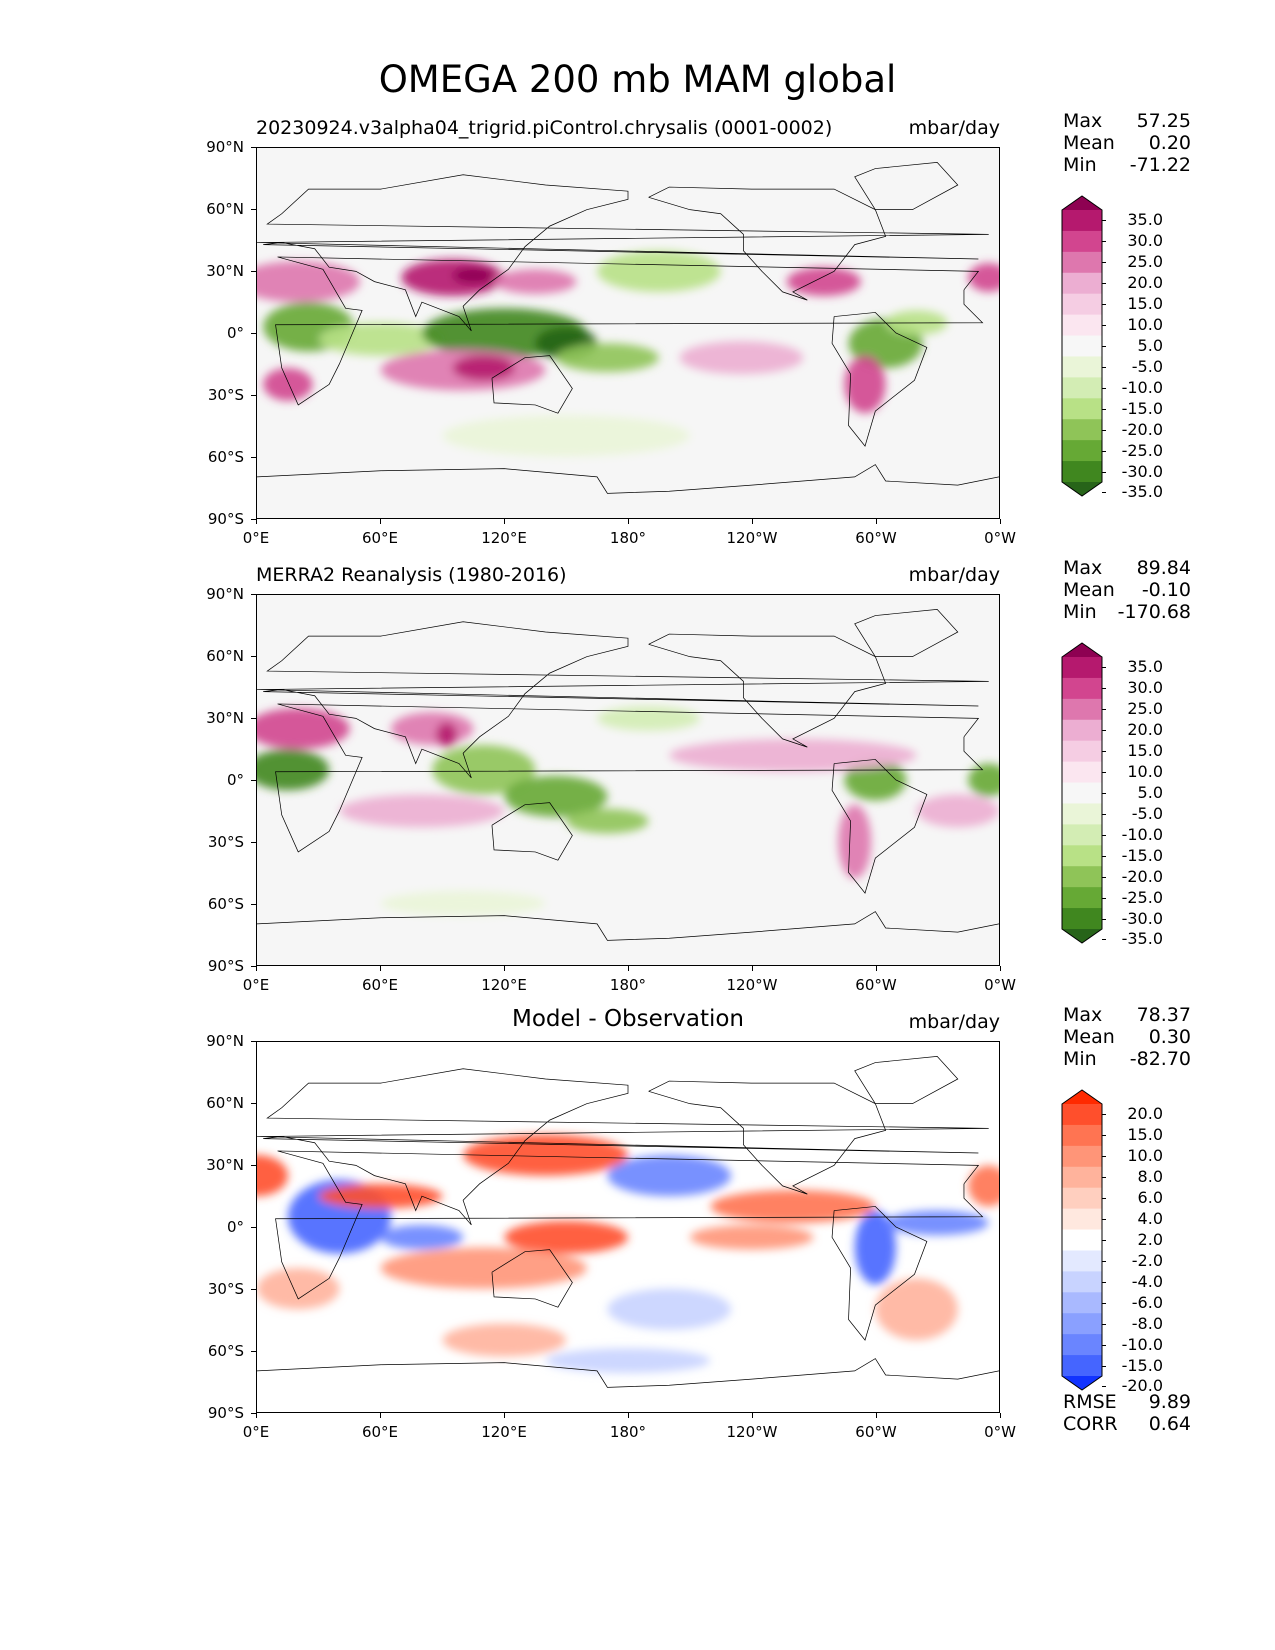  What do you see at coordinates (1150, 792) in the screenshot?
I see `colorbar-label: 5.0` at bounding box center [1150, 792].